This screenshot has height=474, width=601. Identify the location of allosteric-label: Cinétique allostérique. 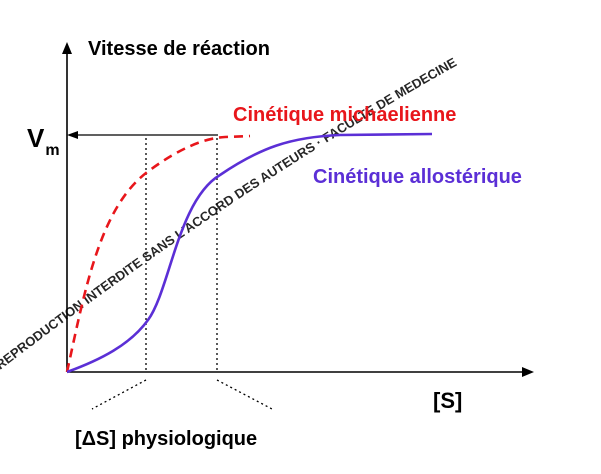
(417, 177).